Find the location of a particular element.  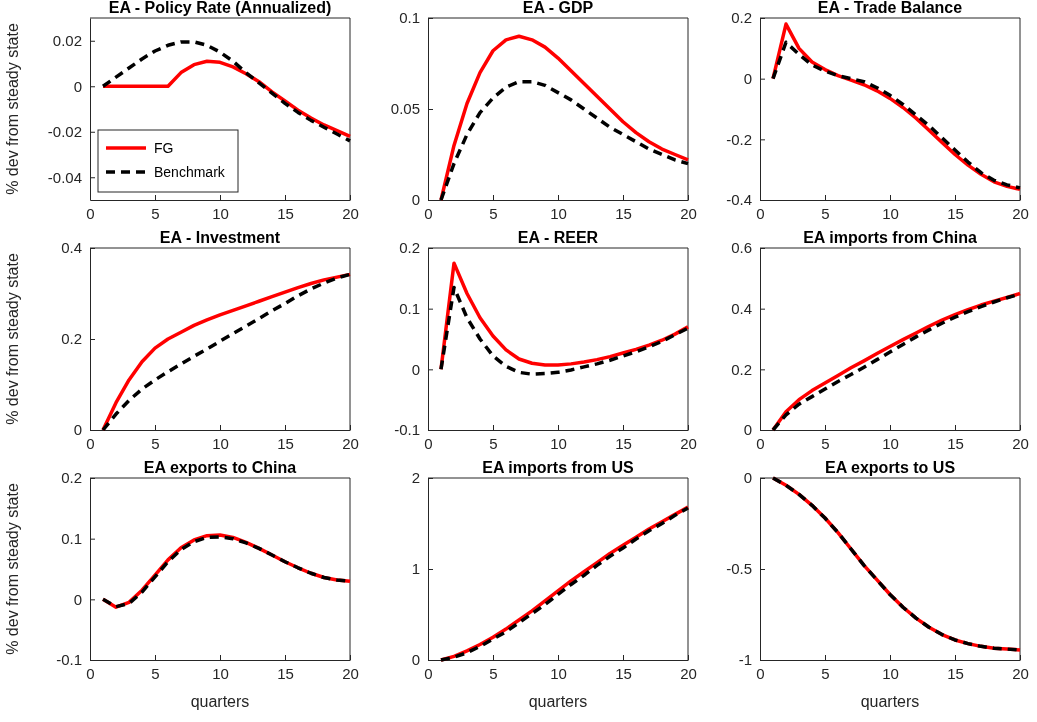

chart-title: EA exports to China is located at coordinates (220, 467).